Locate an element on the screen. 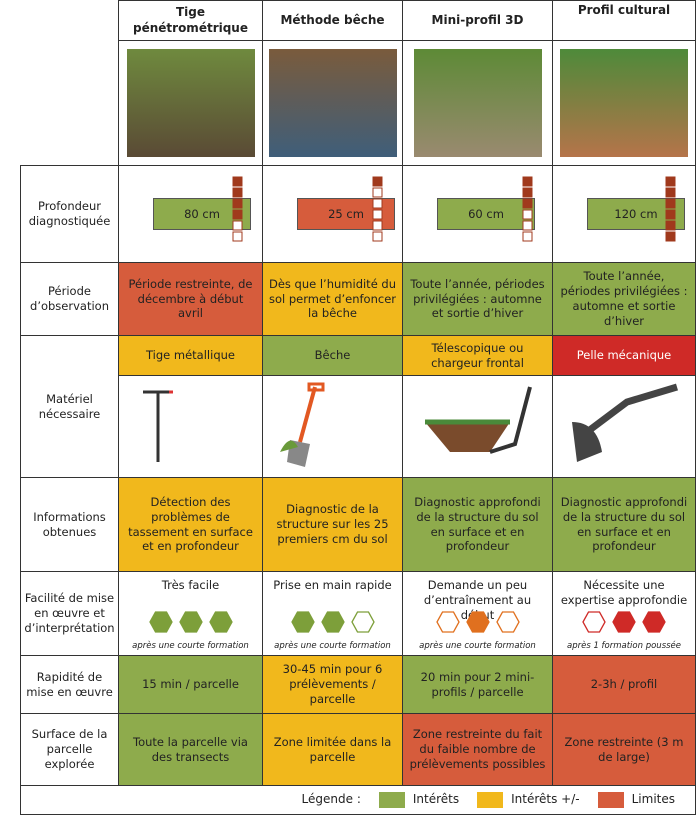 This screenshot has width=697, height=817. equipment-cell: Pelle mécanique is located at coordinates (624, 355).